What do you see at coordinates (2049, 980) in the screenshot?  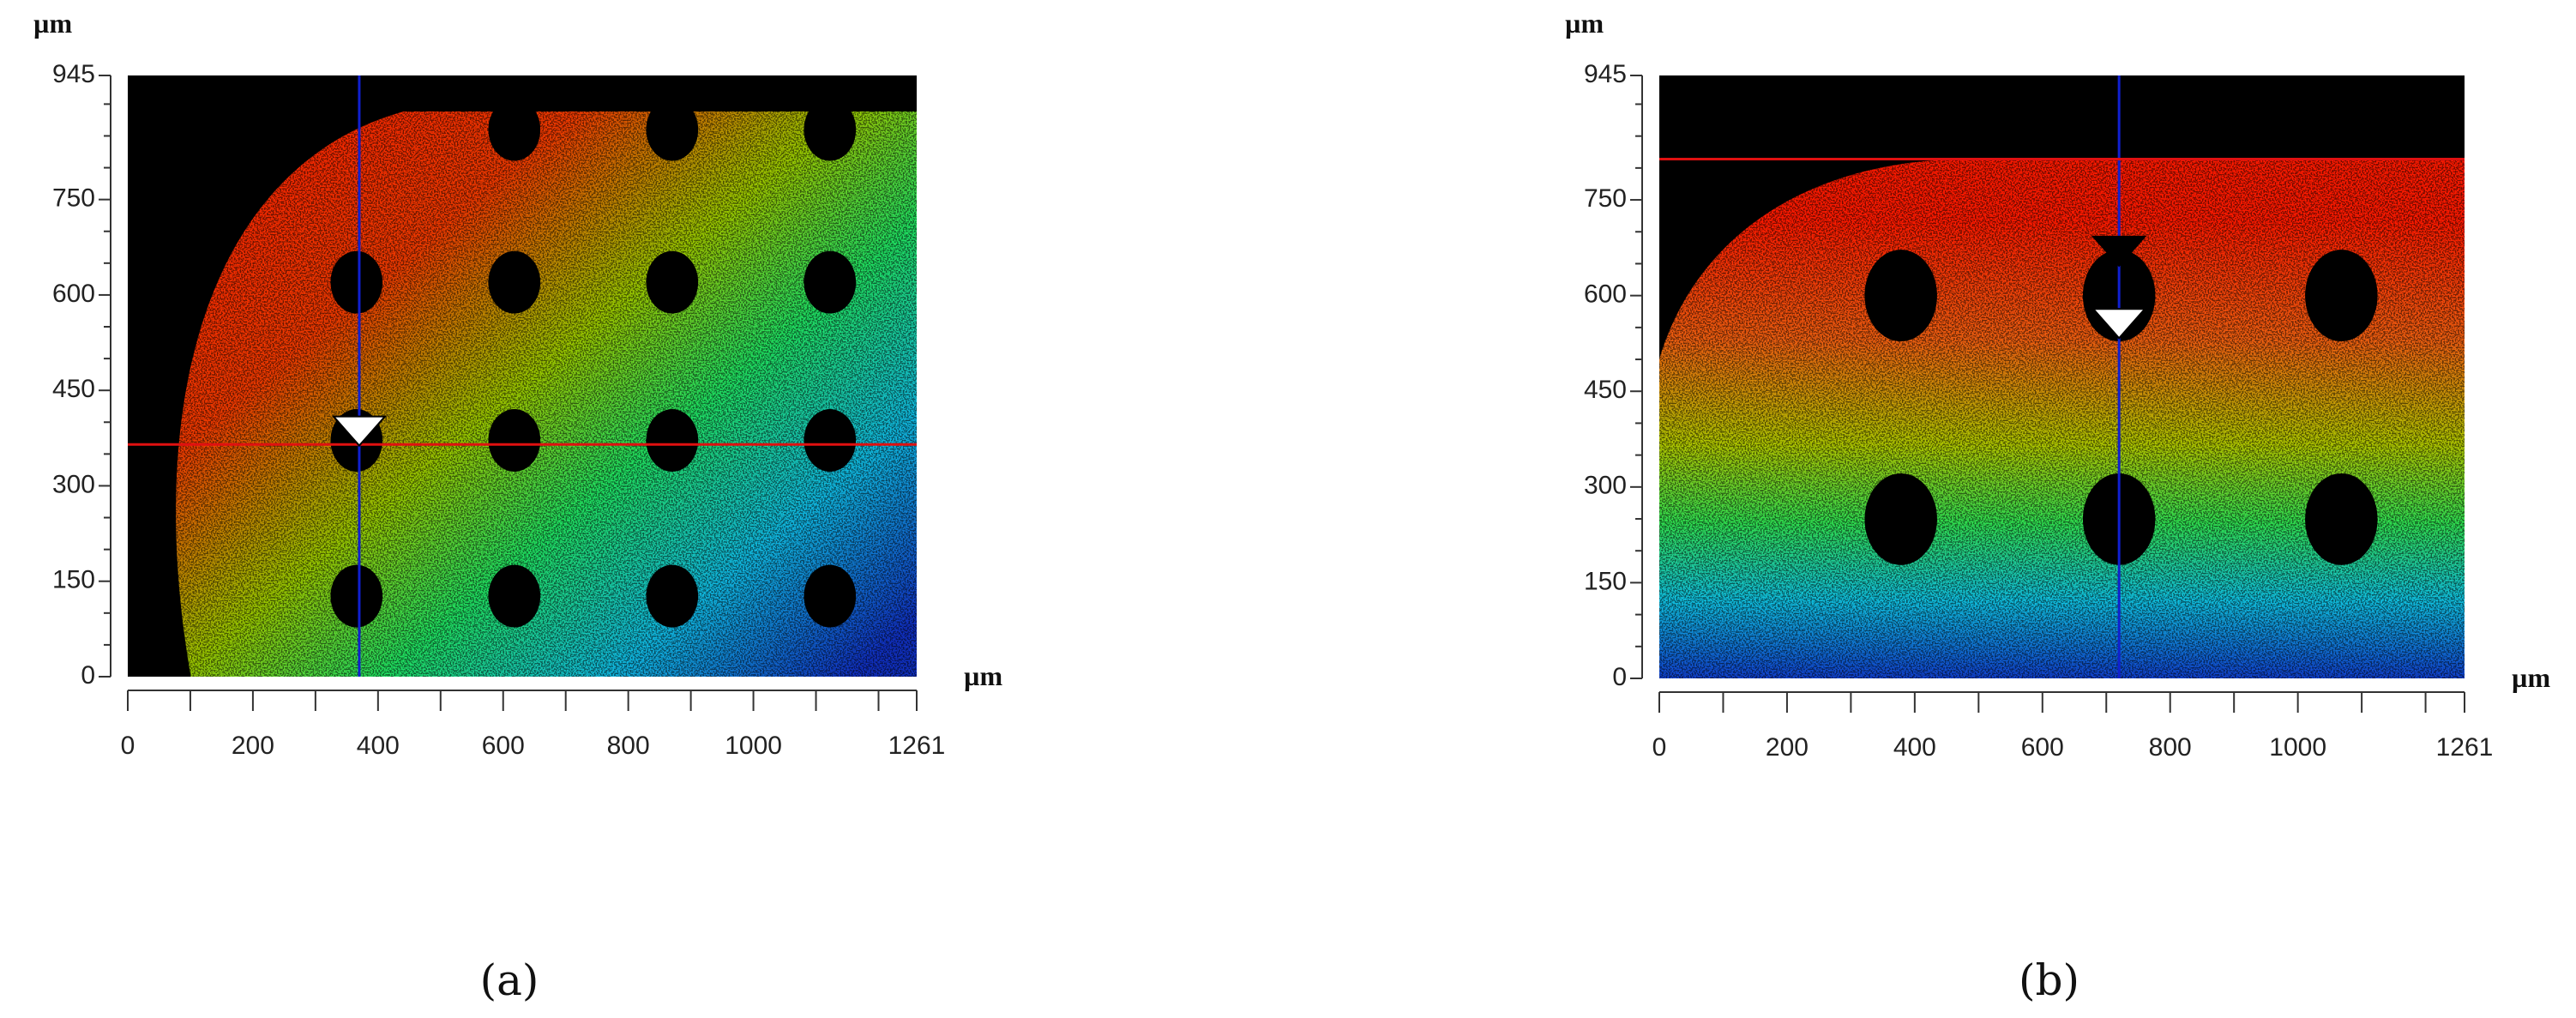 I see `caption: (b)` at bounding box center [2049, 980].